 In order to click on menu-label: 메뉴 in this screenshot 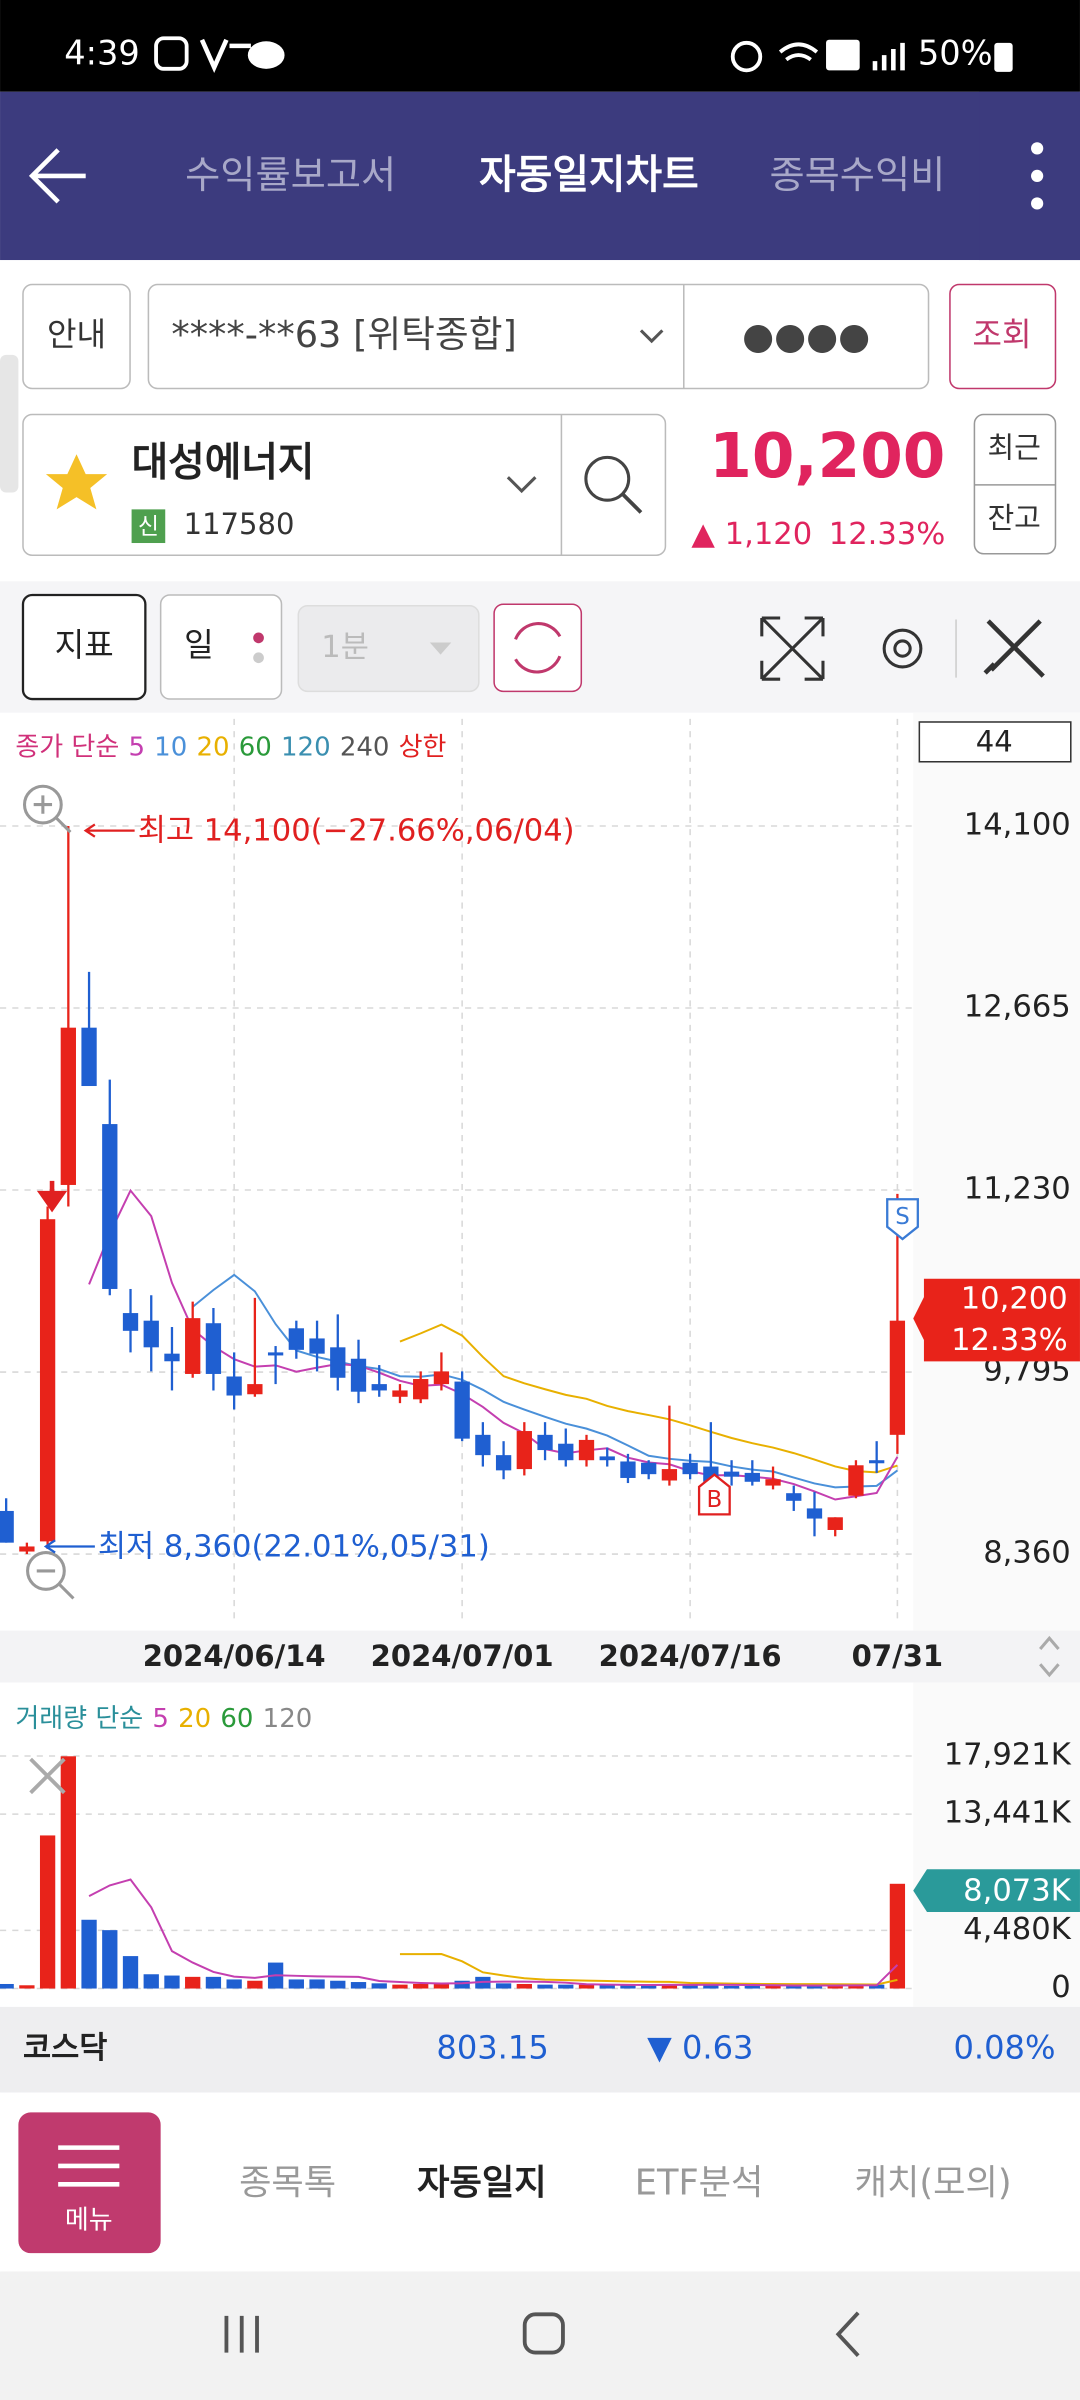, I will do `click(89, 2221)`.